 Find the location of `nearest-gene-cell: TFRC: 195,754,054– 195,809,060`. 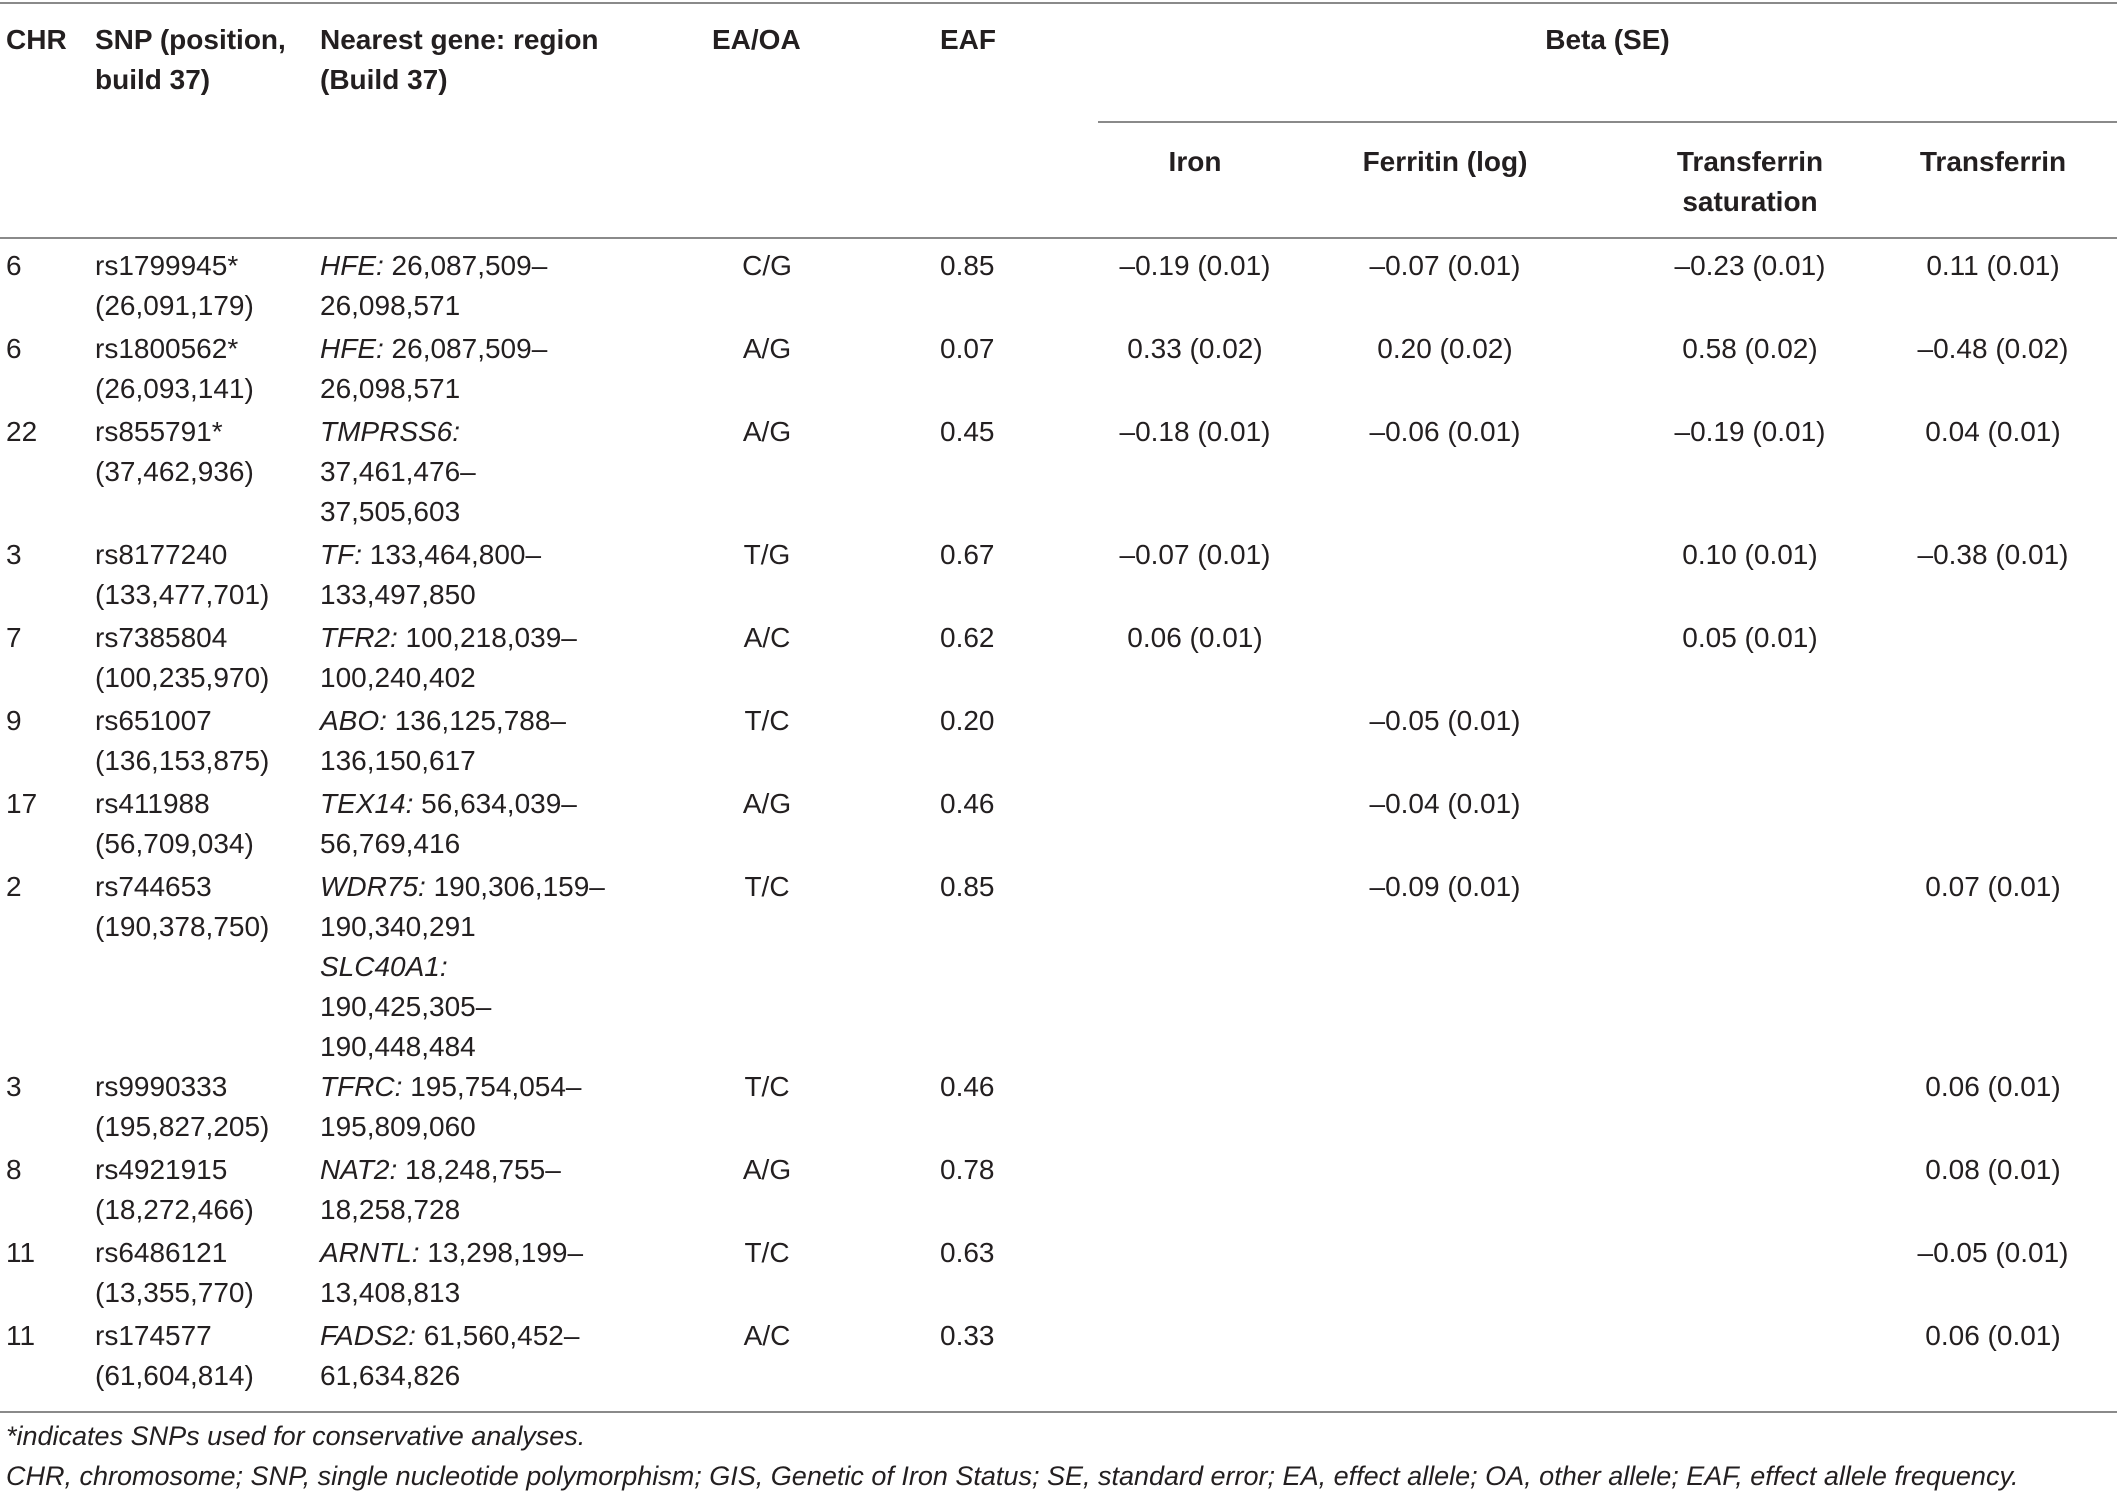

nearest-gene-cell: TFRC: 195,754,054– 195,809,060 is located at coordinates (451, 1107).